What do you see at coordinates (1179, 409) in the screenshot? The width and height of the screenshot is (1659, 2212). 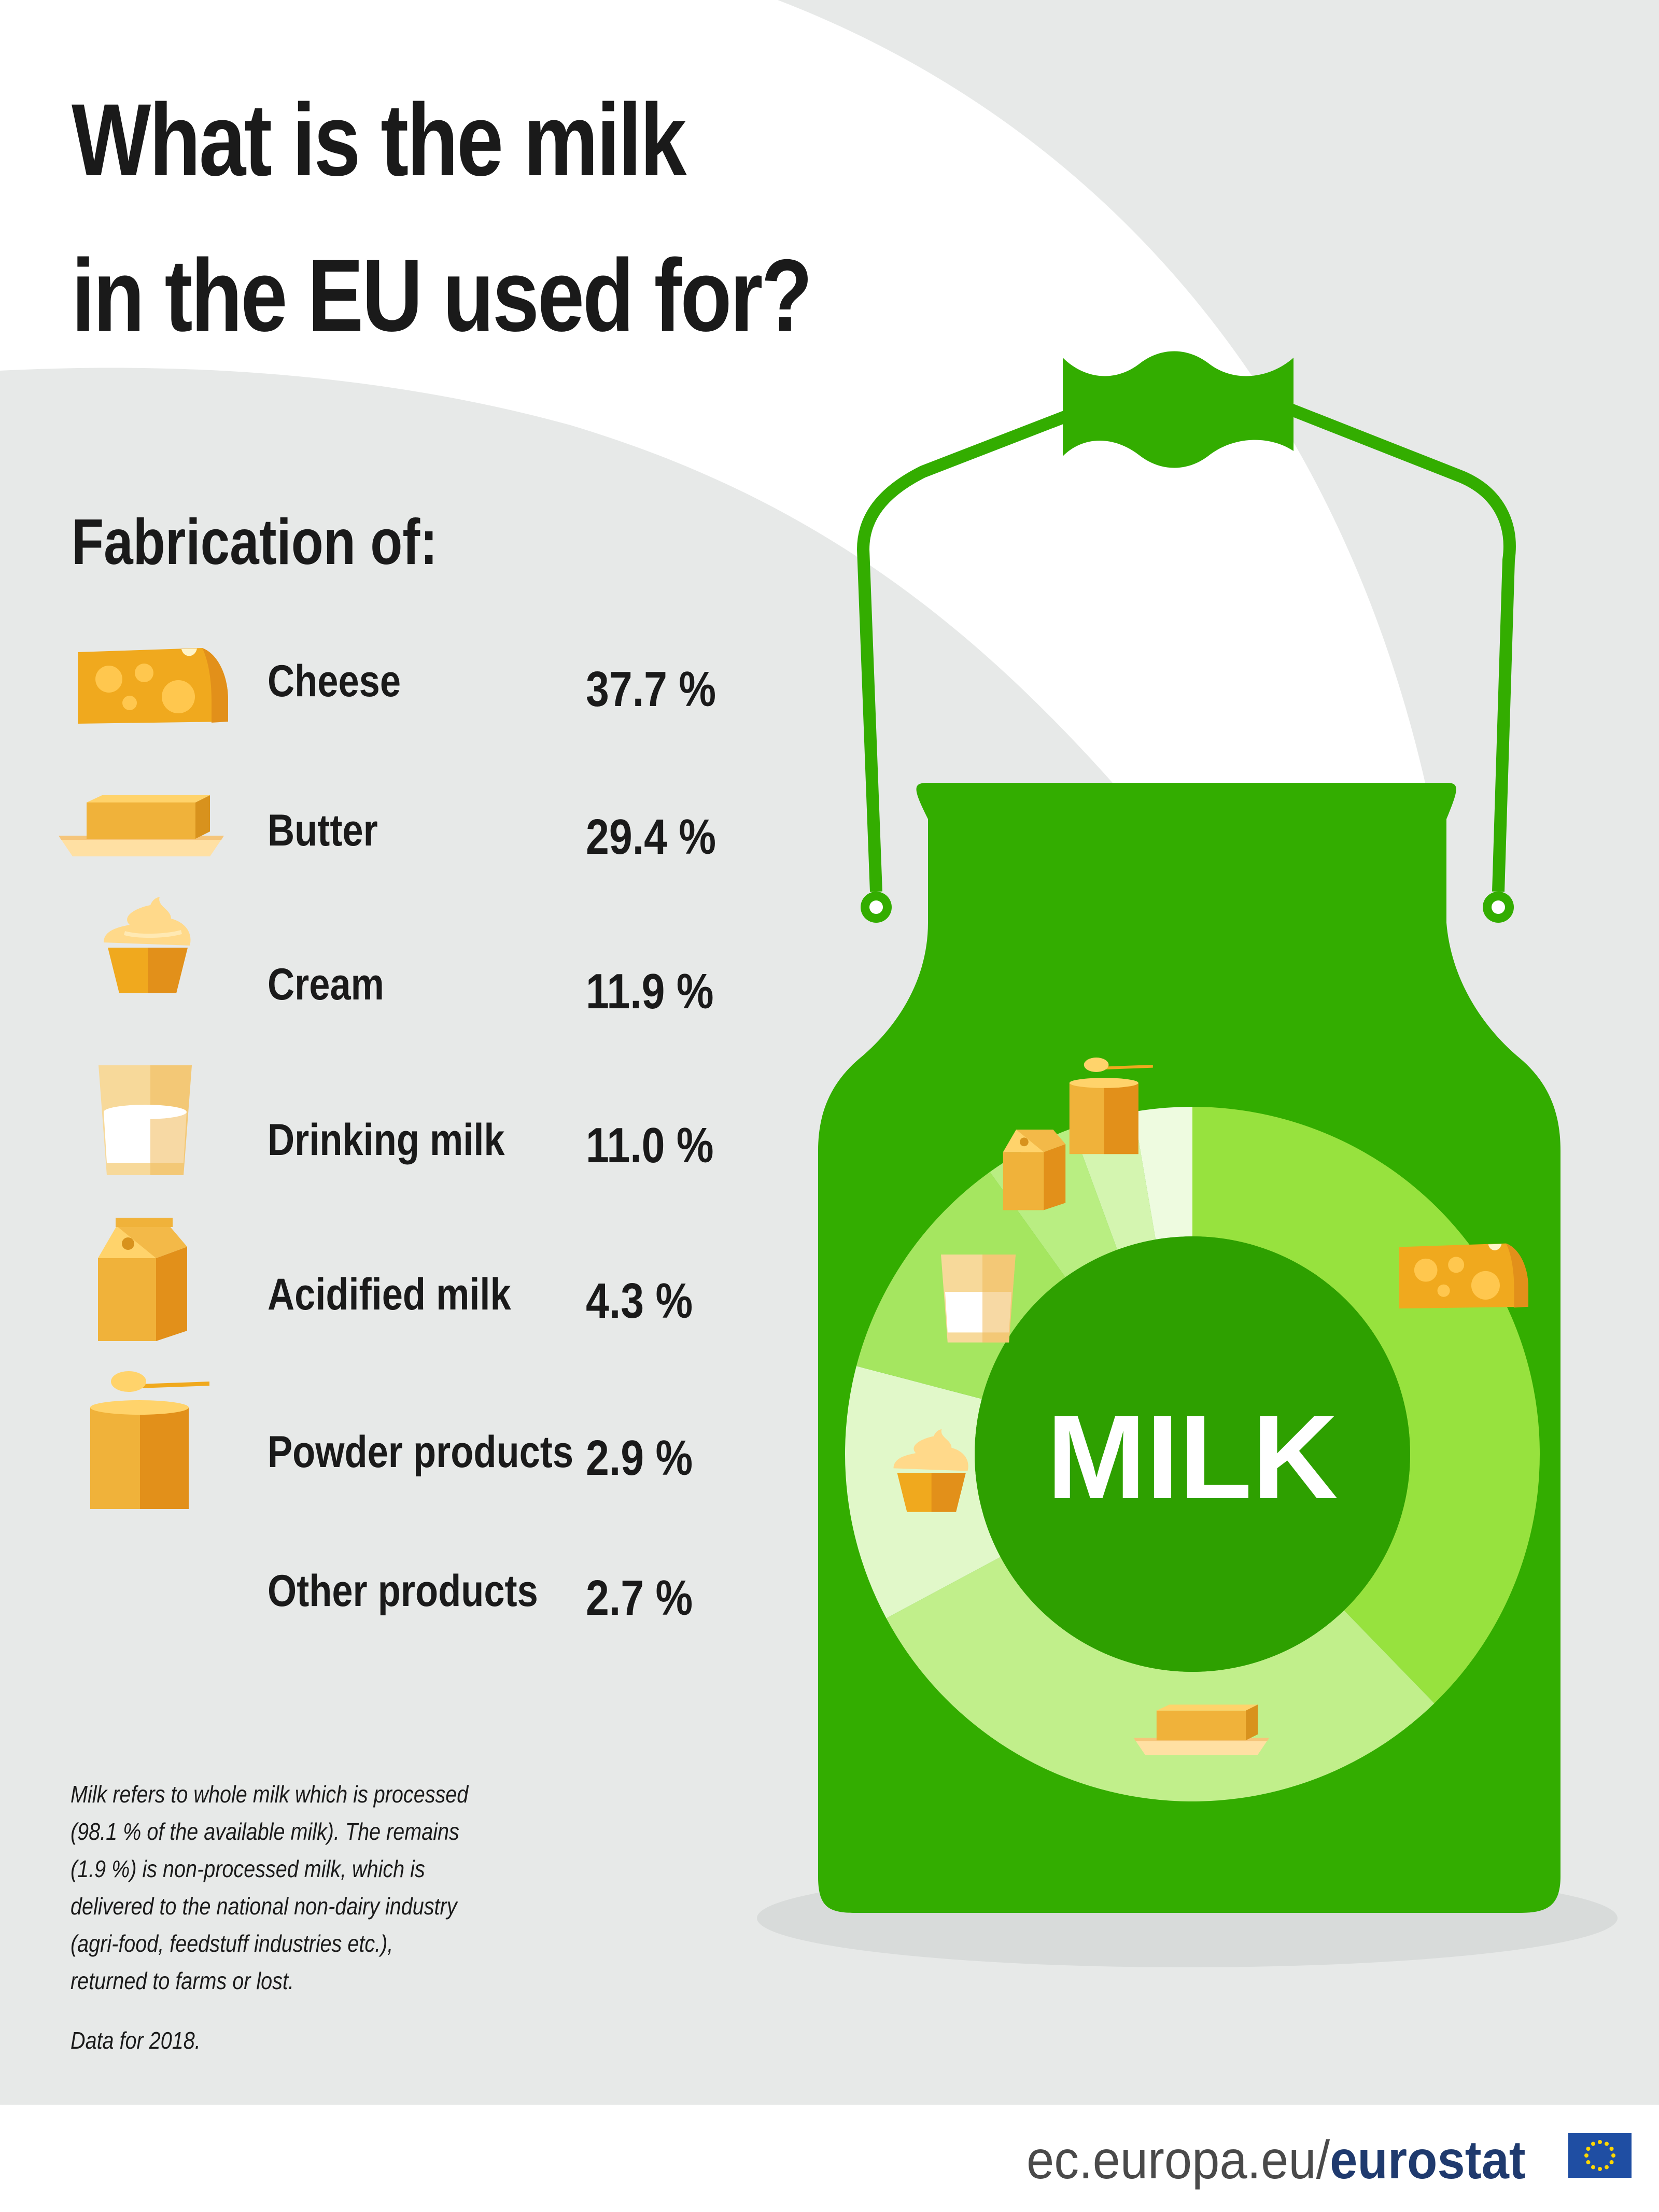 I see `handle-clip` at bounding box center [1179, 409].